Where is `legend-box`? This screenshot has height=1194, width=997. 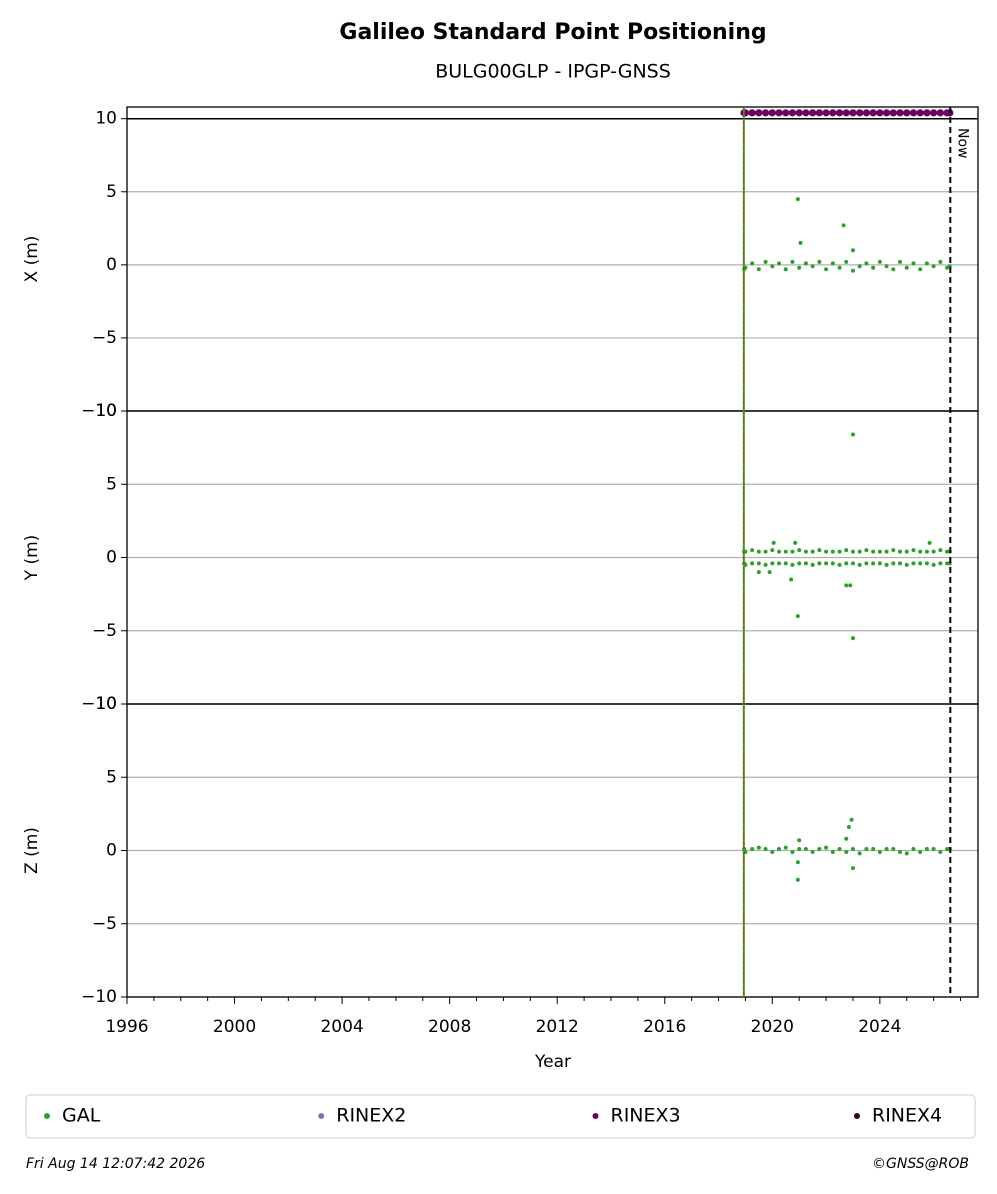 legend-box is located at coordinates (500, 1116).